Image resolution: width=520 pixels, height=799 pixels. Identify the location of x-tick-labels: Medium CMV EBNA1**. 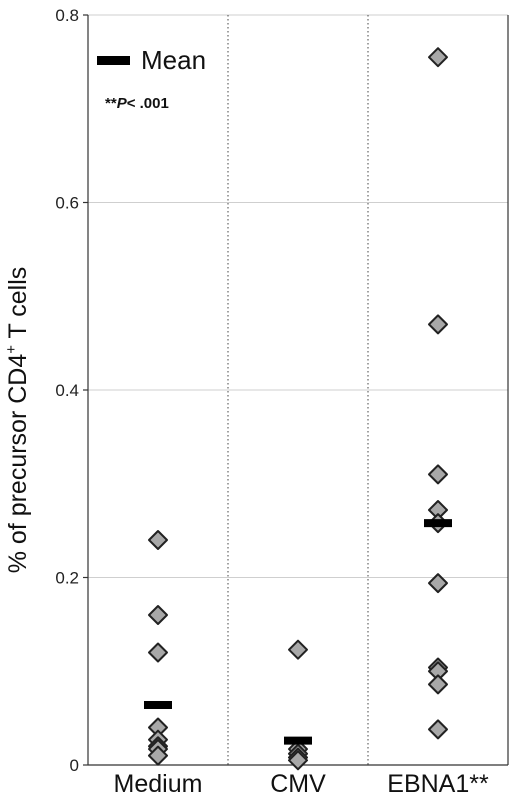
(301, 784).